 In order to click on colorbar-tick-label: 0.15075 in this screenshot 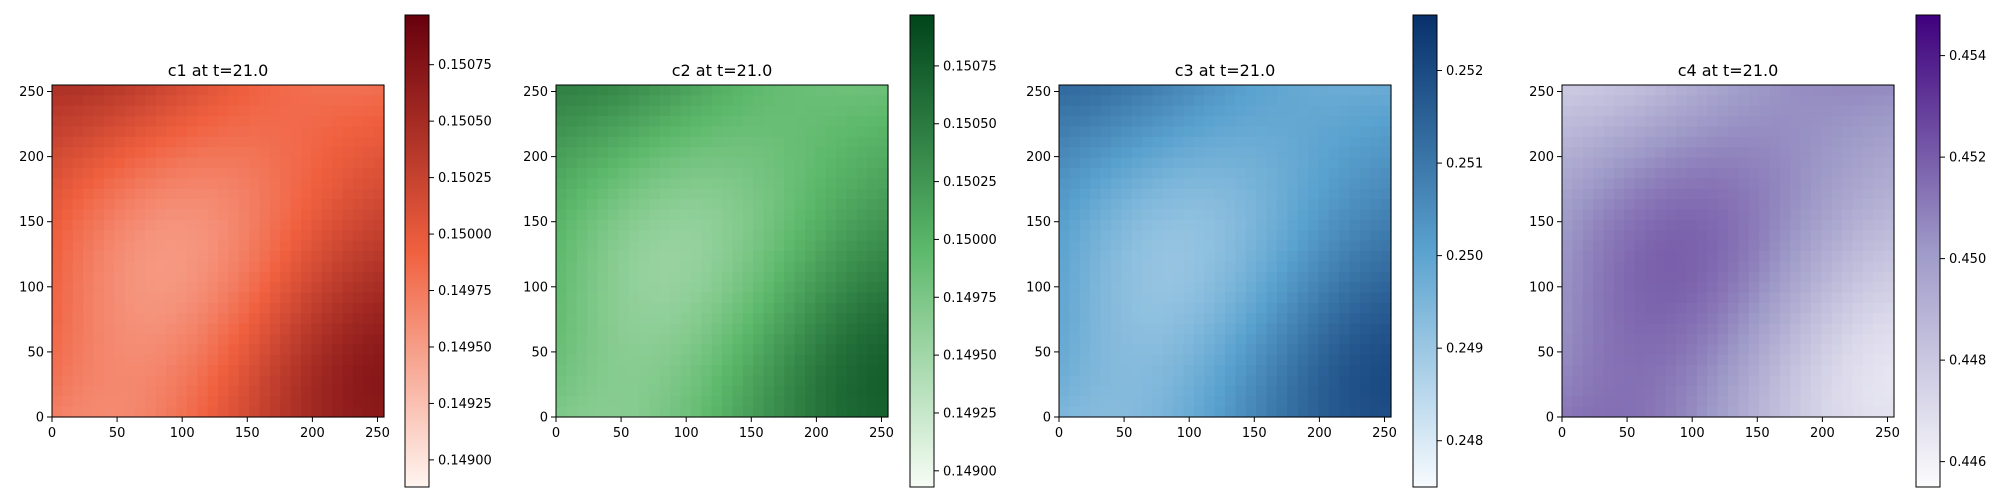, I will do `click(970, 66)`.